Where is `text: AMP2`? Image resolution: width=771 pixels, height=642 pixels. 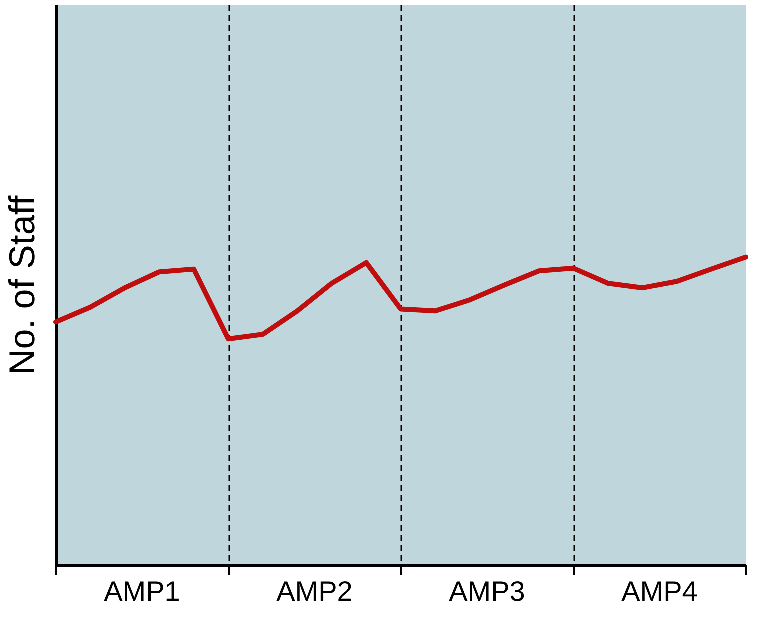 text: AMP2 is located at coordinates (314, 591).